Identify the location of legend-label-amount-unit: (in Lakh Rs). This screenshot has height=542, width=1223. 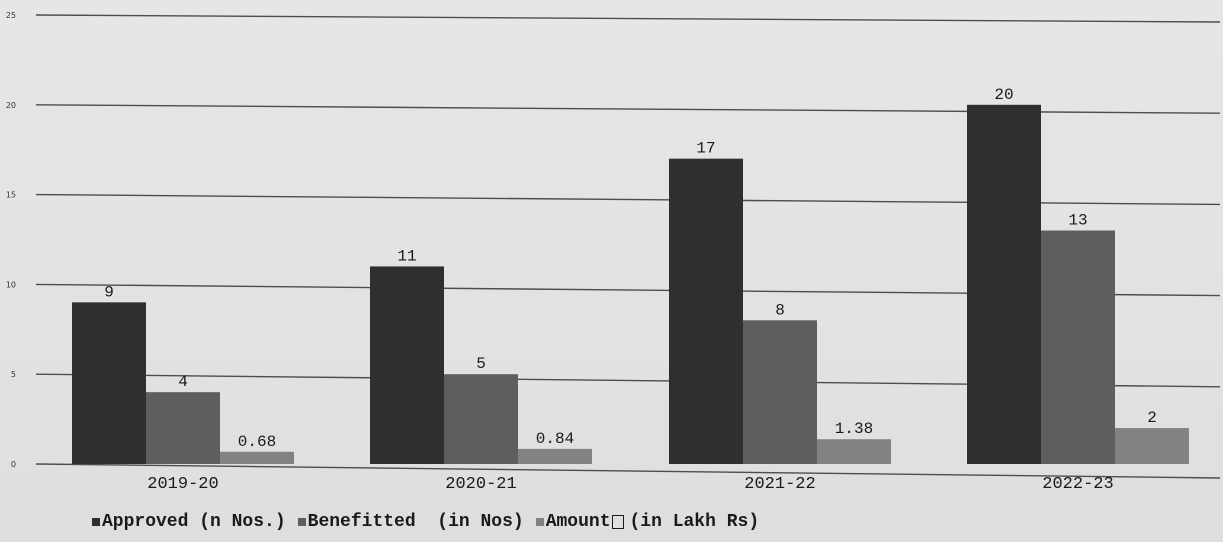
(694, 522).